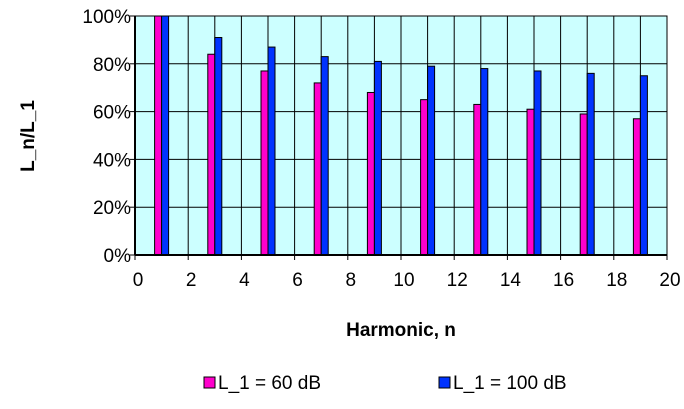 This screenshot has height=409, width=684. What do you see at coordinates (401, 330) in the screenshot?
I see `x-axis-title: Harmonic, n` at bounding box center [401, 330].